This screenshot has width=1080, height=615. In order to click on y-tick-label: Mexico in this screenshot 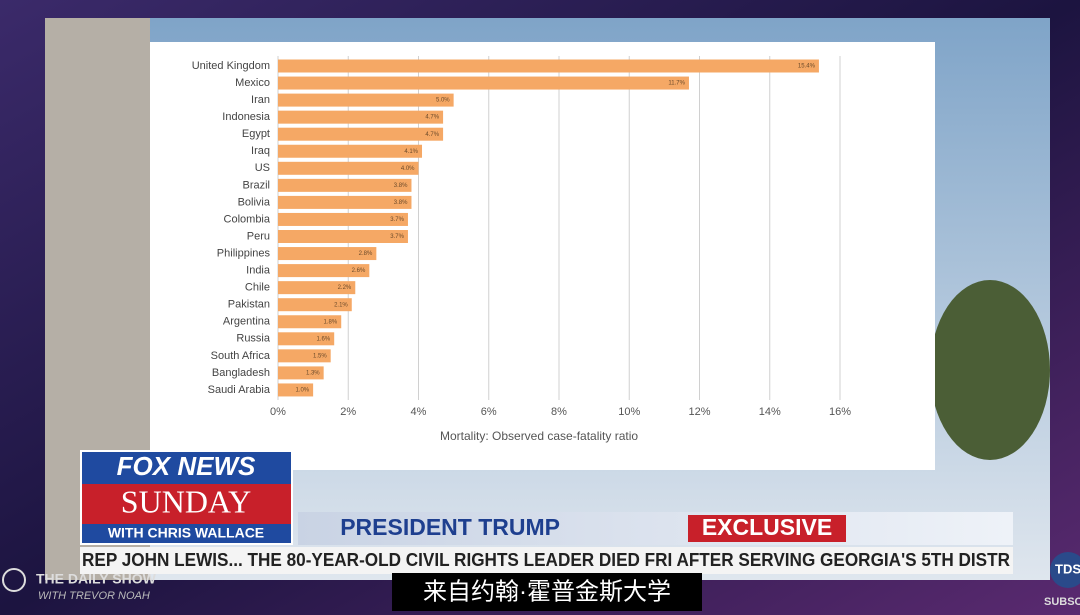, I will do `click(252, 83)`.